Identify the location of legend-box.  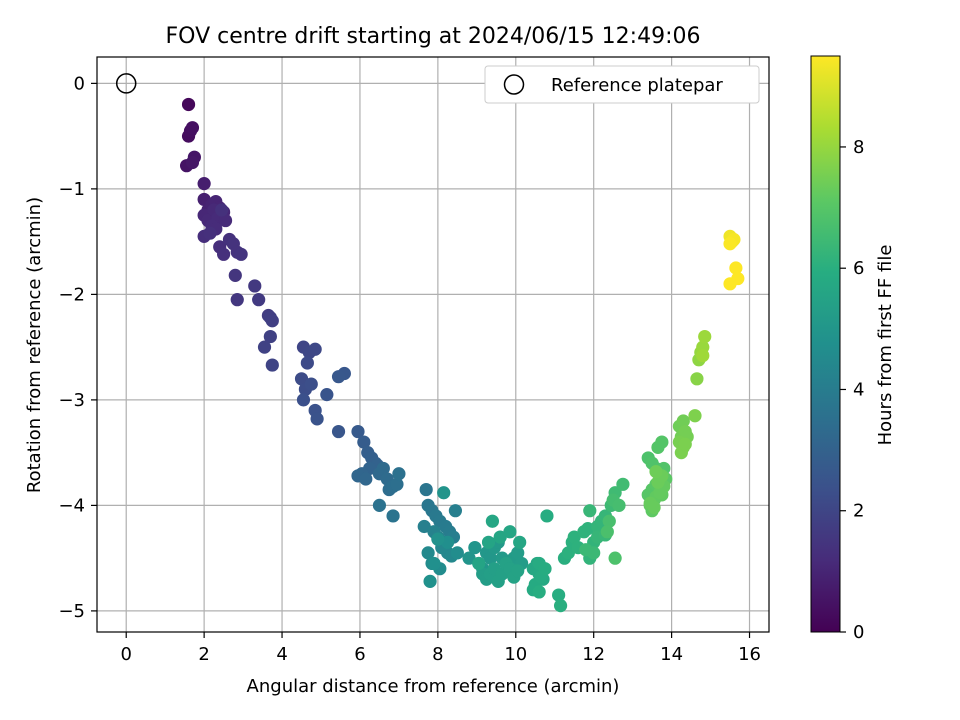
(622, 84).